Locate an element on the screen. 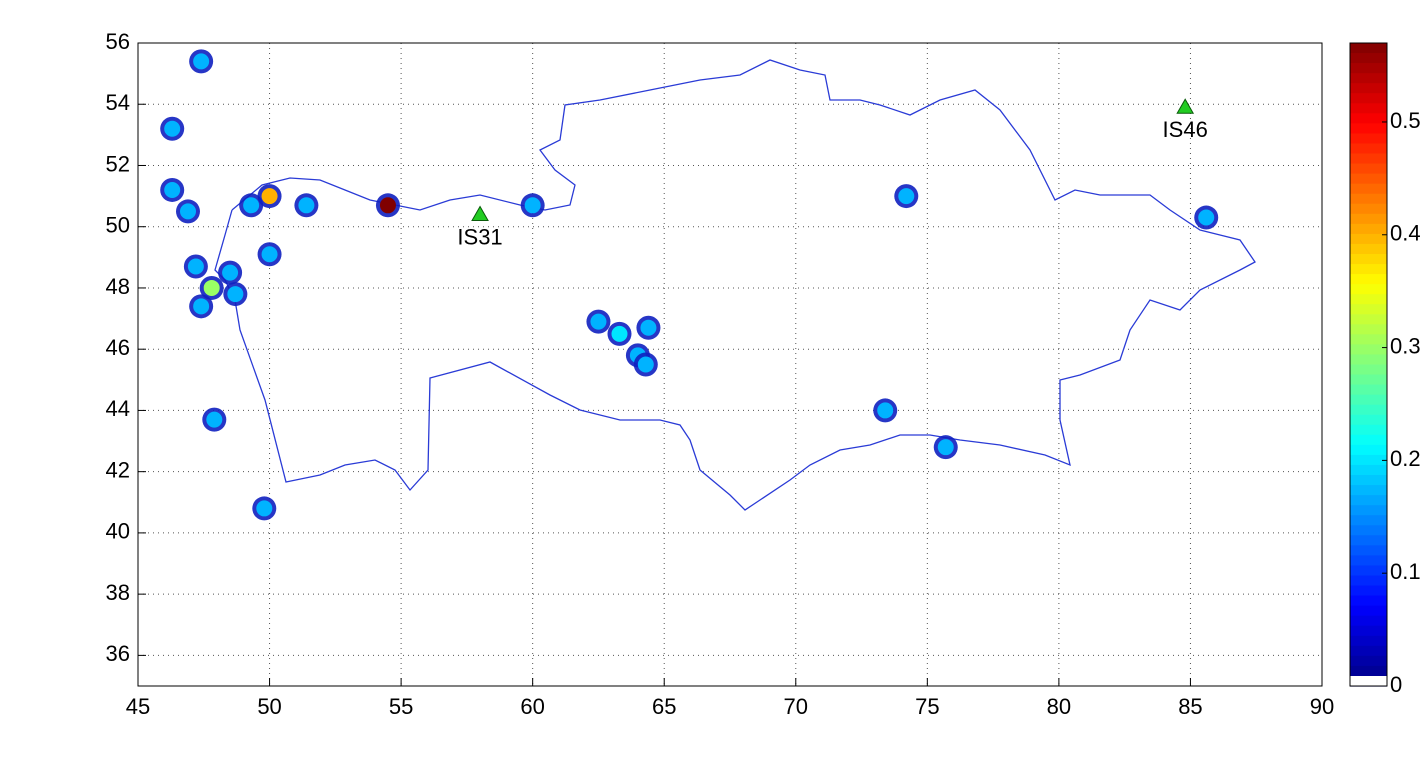  x-tick-label: 90 is located at coordinates (1322, 706).